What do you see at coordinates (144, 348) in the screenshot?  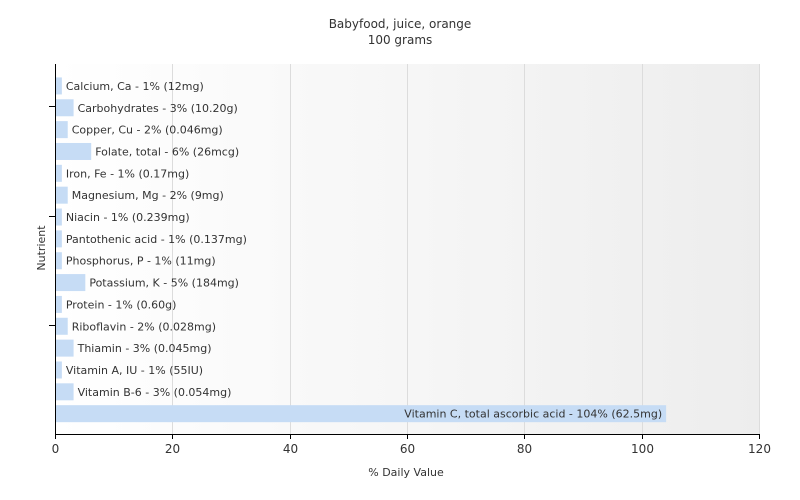 I see `bar-label: Thiamin - 3% (0.045mg)` at bounding box center [144, 348].